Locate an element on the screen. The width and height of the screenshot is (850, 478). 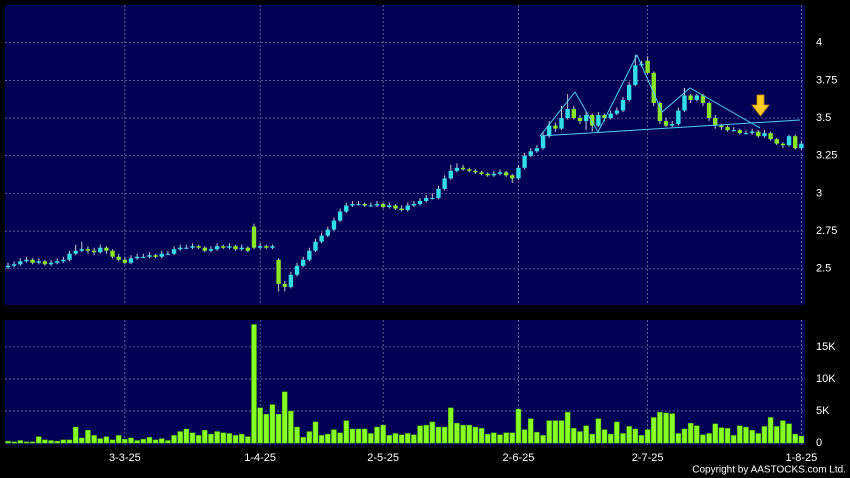
y-tick-label: 5K is located at coordinates (823, 411).